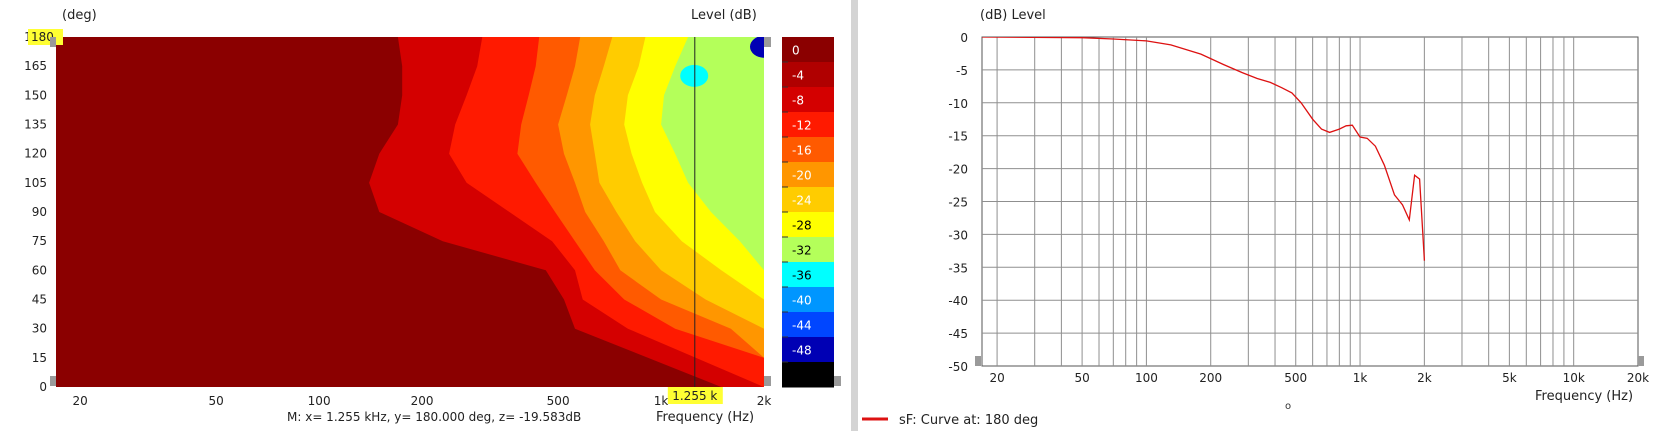  What do you see at coordinates (1146, 378) in the screenshot?
I see `line-x-tick-label: 100` at bounding box center [1146, 378].